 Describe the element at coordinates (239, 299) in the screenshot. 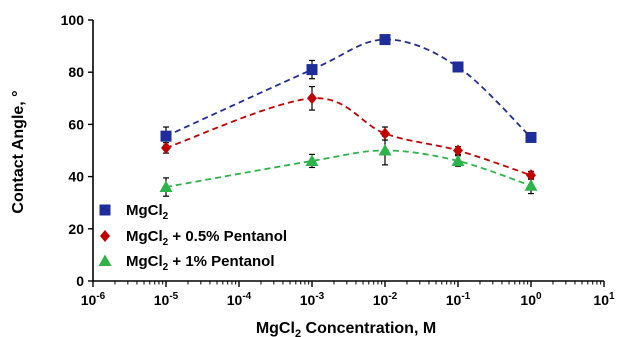

I see `x-tick-label: 10⁻⁴` at that location.